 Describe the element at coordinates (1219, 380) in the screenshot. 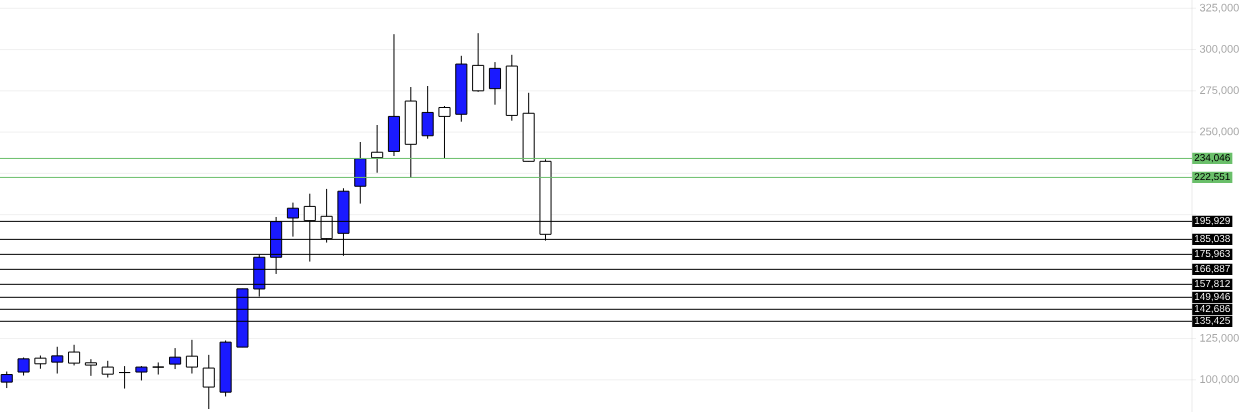

I see `y-tick-label: 100,000` at that location.